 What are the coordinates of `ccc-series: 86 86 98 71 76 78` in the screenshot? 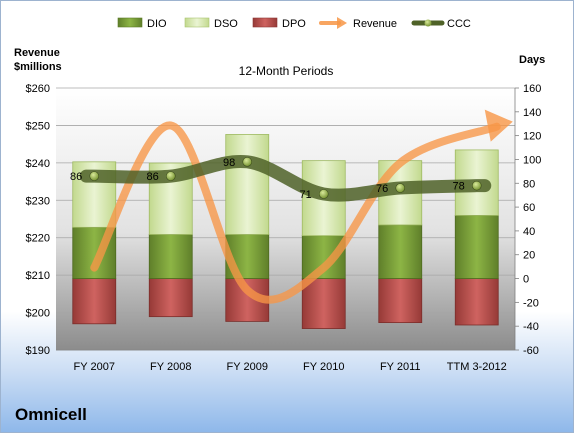 It's located at (281, 178).